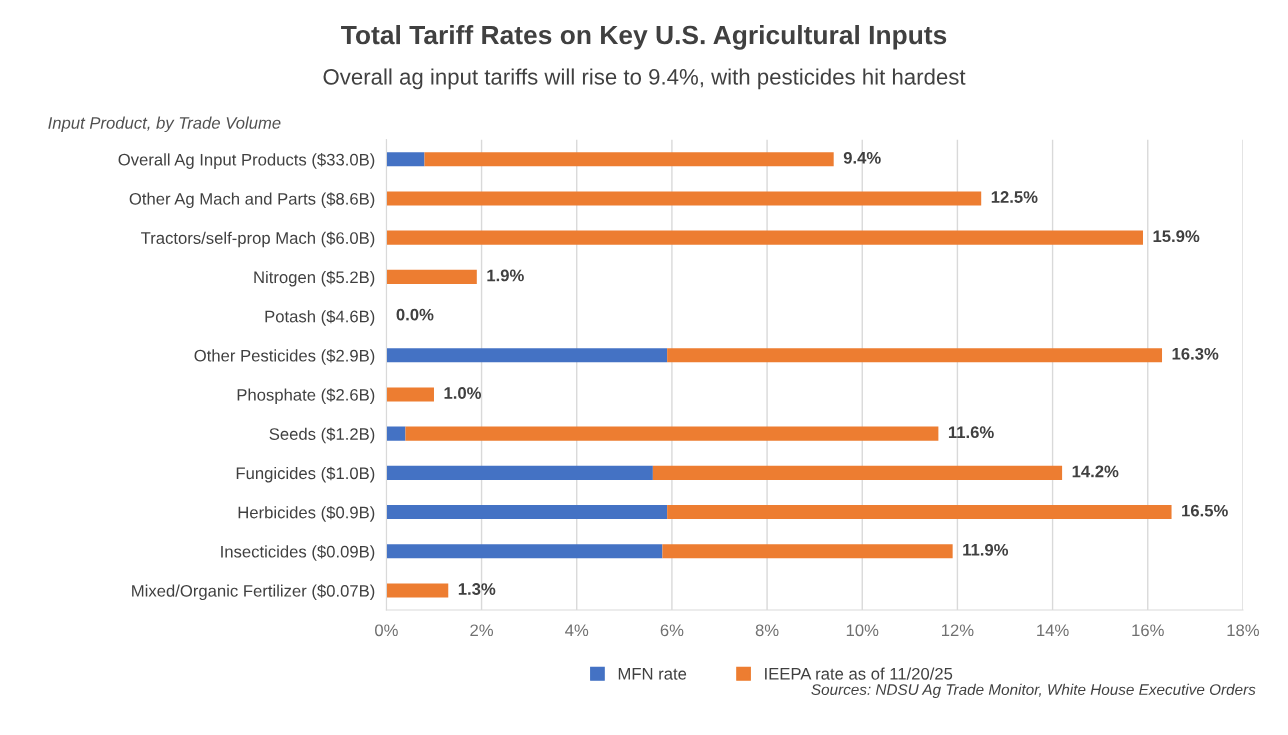  I want to click on total-label: 1.0%, so click(463, 393).